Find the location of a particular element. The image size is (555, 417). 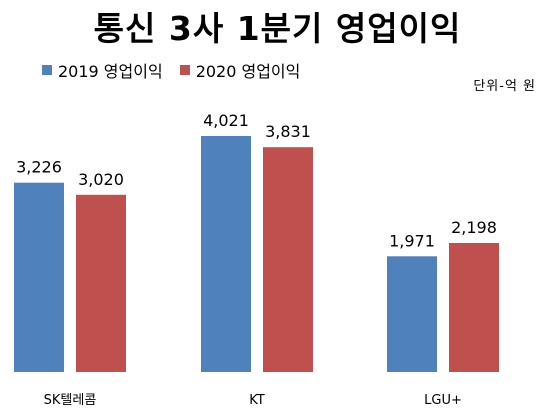

legend-item-2019: 2019 영업이익 is located at coordinates (102, 70).